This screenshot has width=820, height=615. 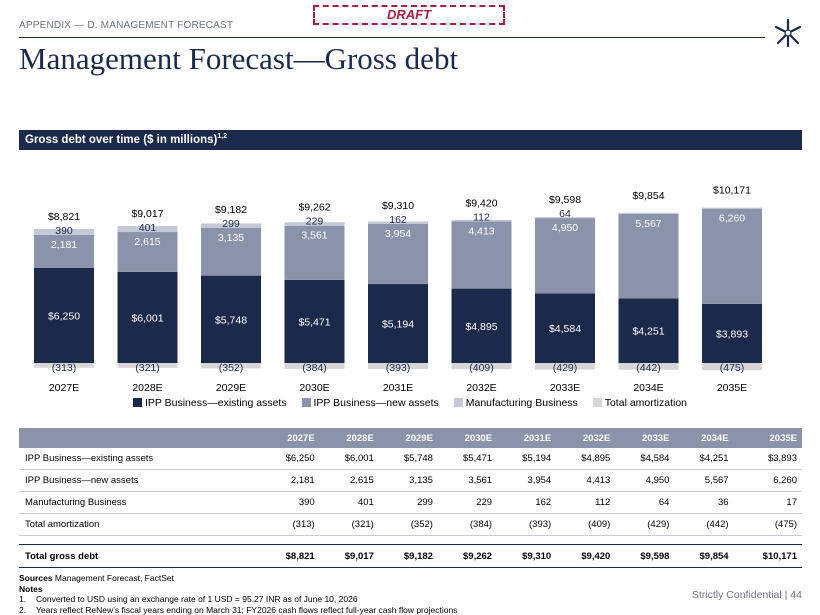 I want to click on table-cell: 401, so click(x=349, y=502).